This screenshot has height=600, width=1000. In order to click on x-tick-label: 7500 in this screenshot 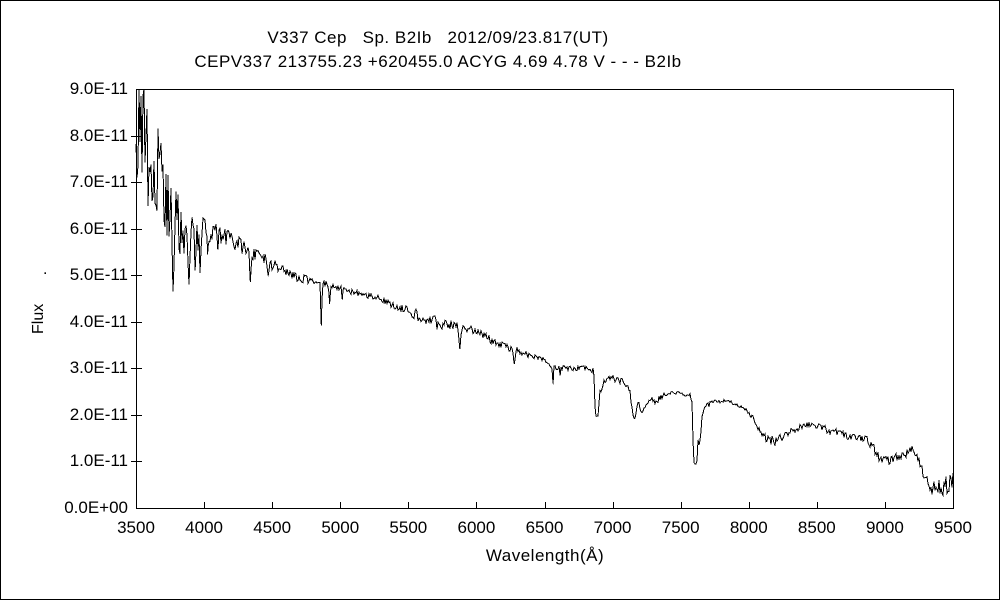, I will do `click(680, 527)`.